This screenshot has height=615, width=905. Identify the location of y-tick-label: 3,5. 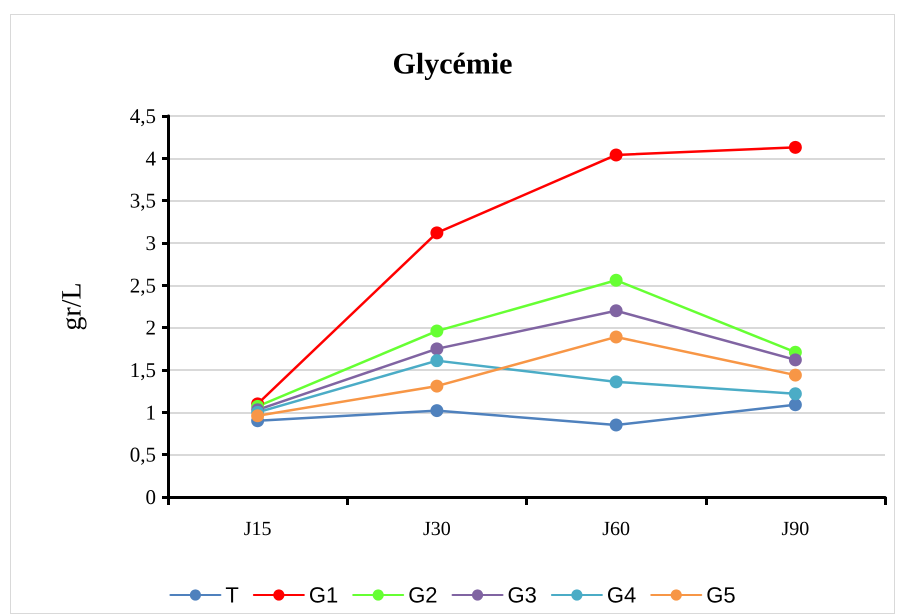
(143, 200).